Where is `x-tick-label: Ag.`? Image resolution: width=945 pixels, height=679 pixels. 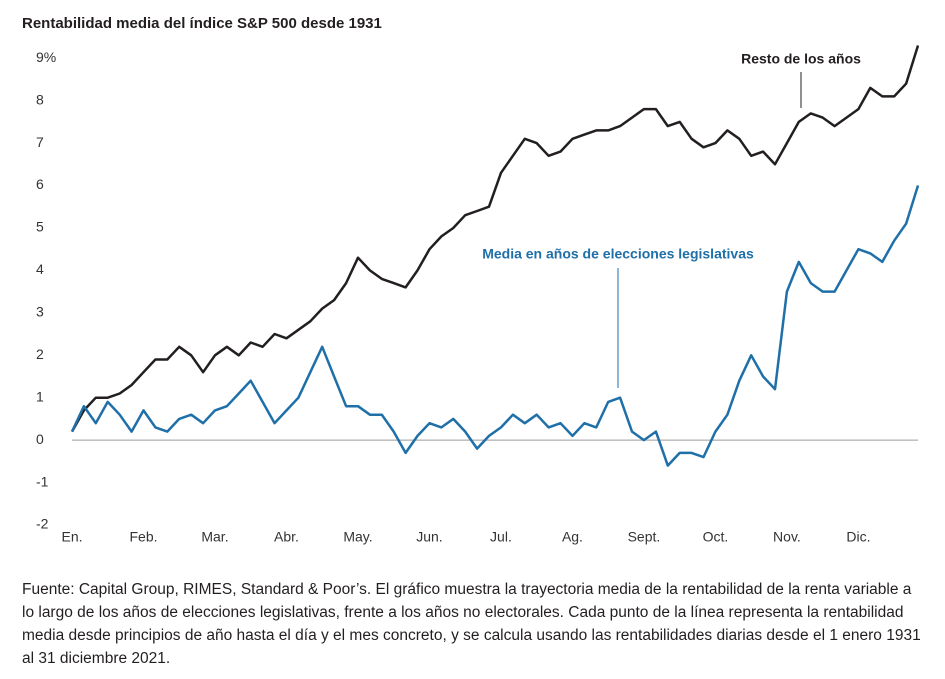 x-tick-label: Ag. is located at coordinates (572, 537).